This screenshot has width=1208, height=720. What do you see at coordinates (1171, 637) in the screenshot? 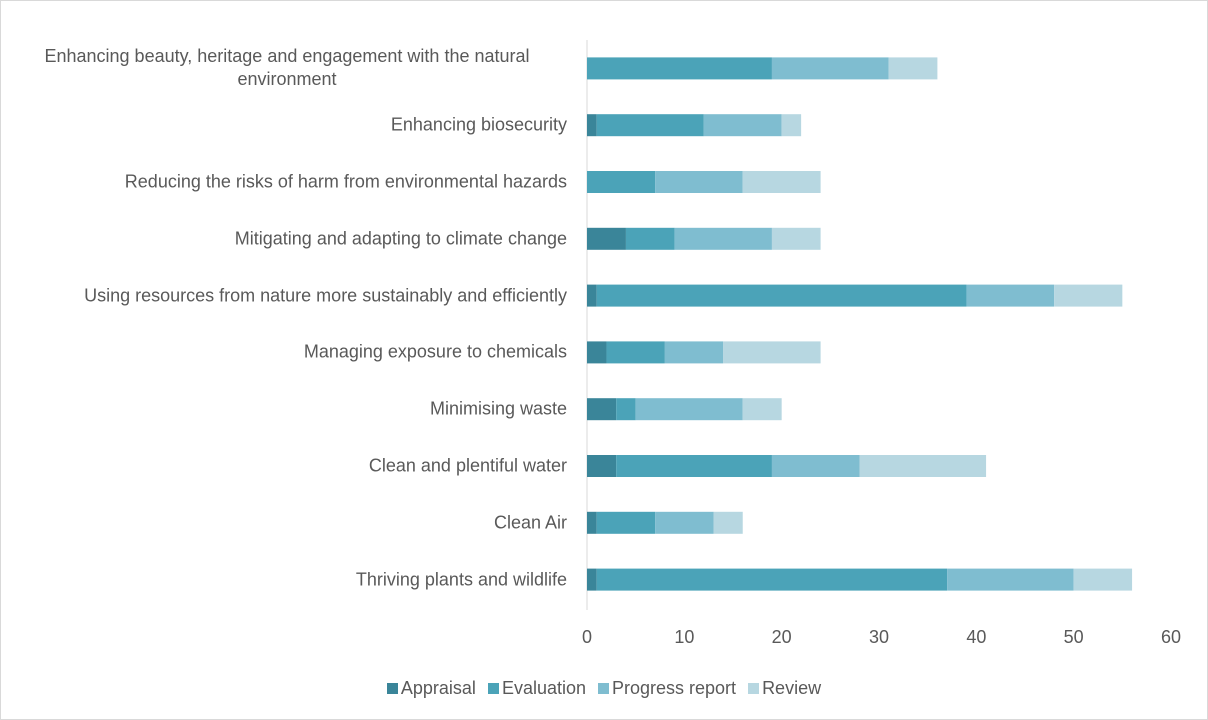
I see `x-tick-label: 60` at bounding box center [1171, 637].